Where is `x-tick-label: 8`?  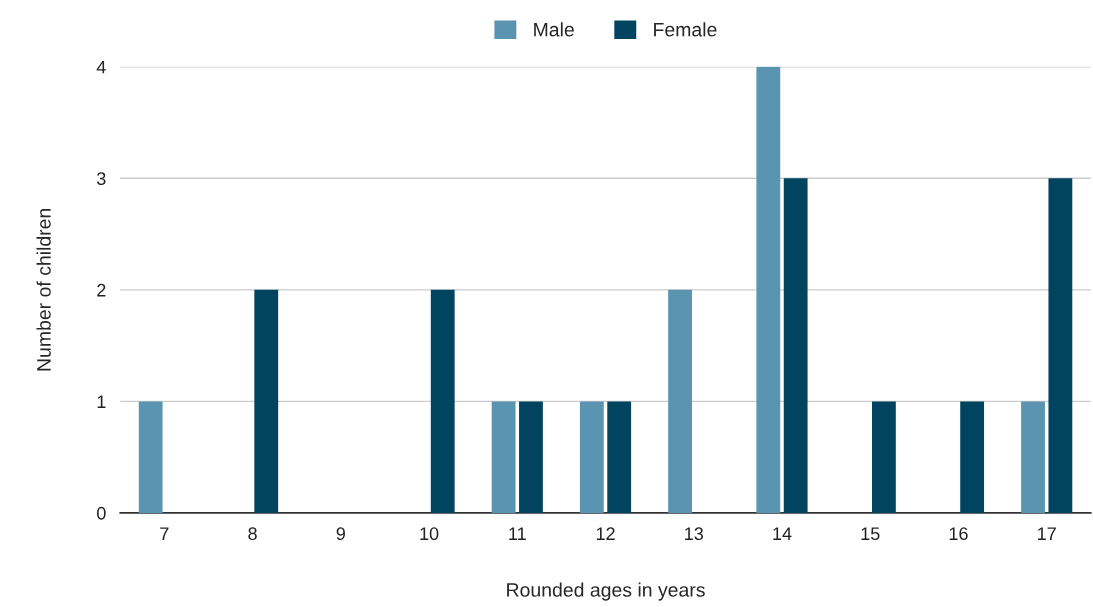 x-tick-label: 8 is located at coordinates (252, 534).